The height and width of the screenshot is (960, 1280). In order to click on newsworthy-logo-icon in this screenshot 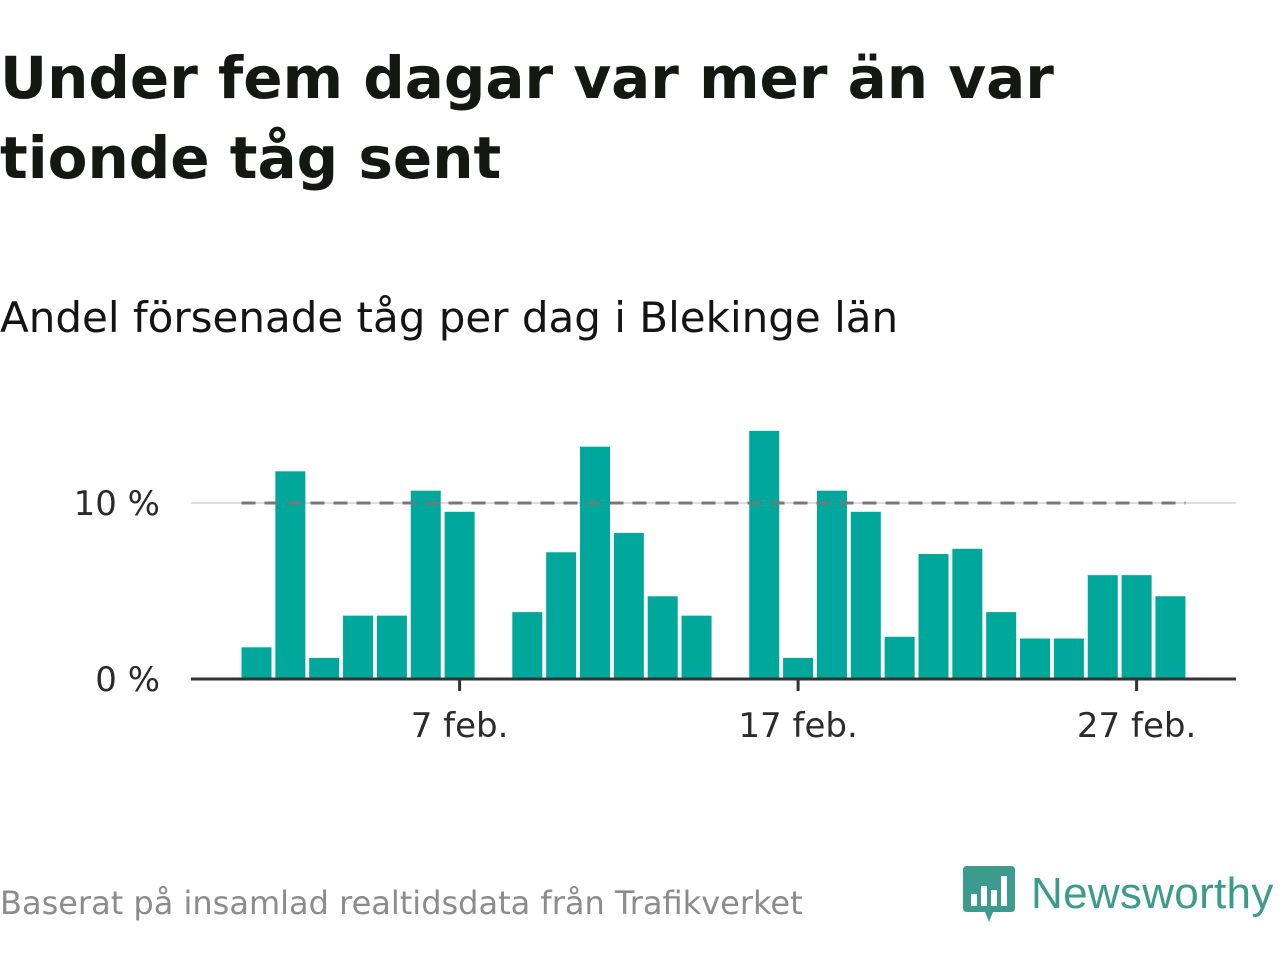, I will do `click(989, 894)`.